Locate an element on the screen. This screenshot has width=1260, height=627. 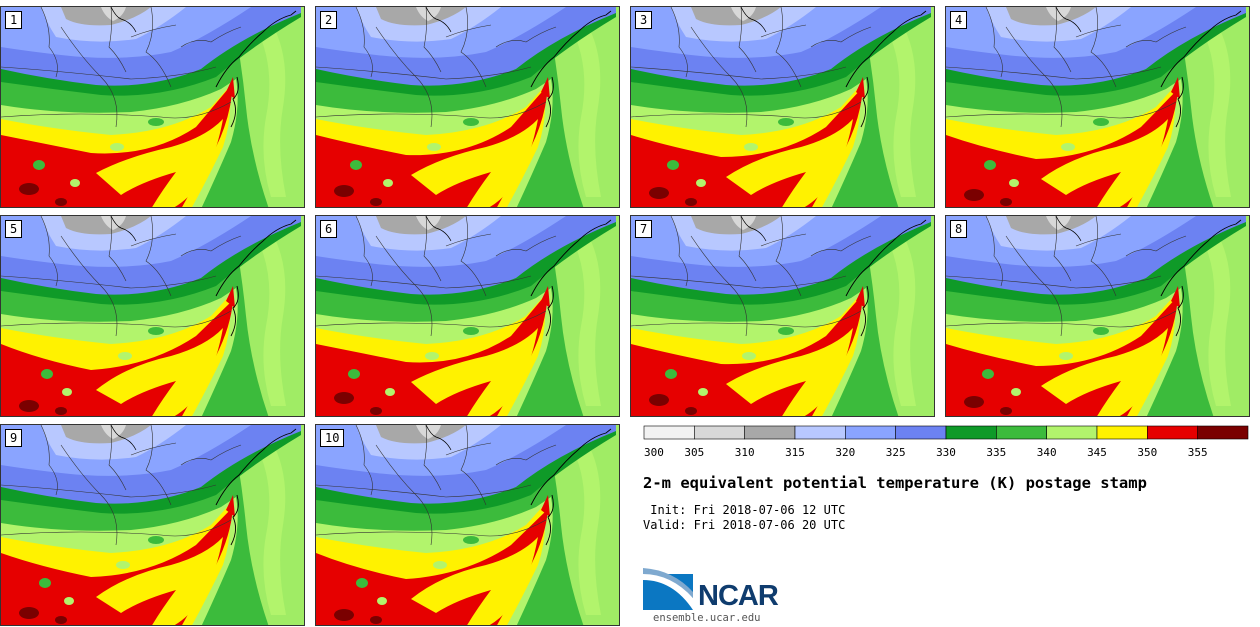
postage-stamp-panel: 8 is located at coordinates (1097, 316).